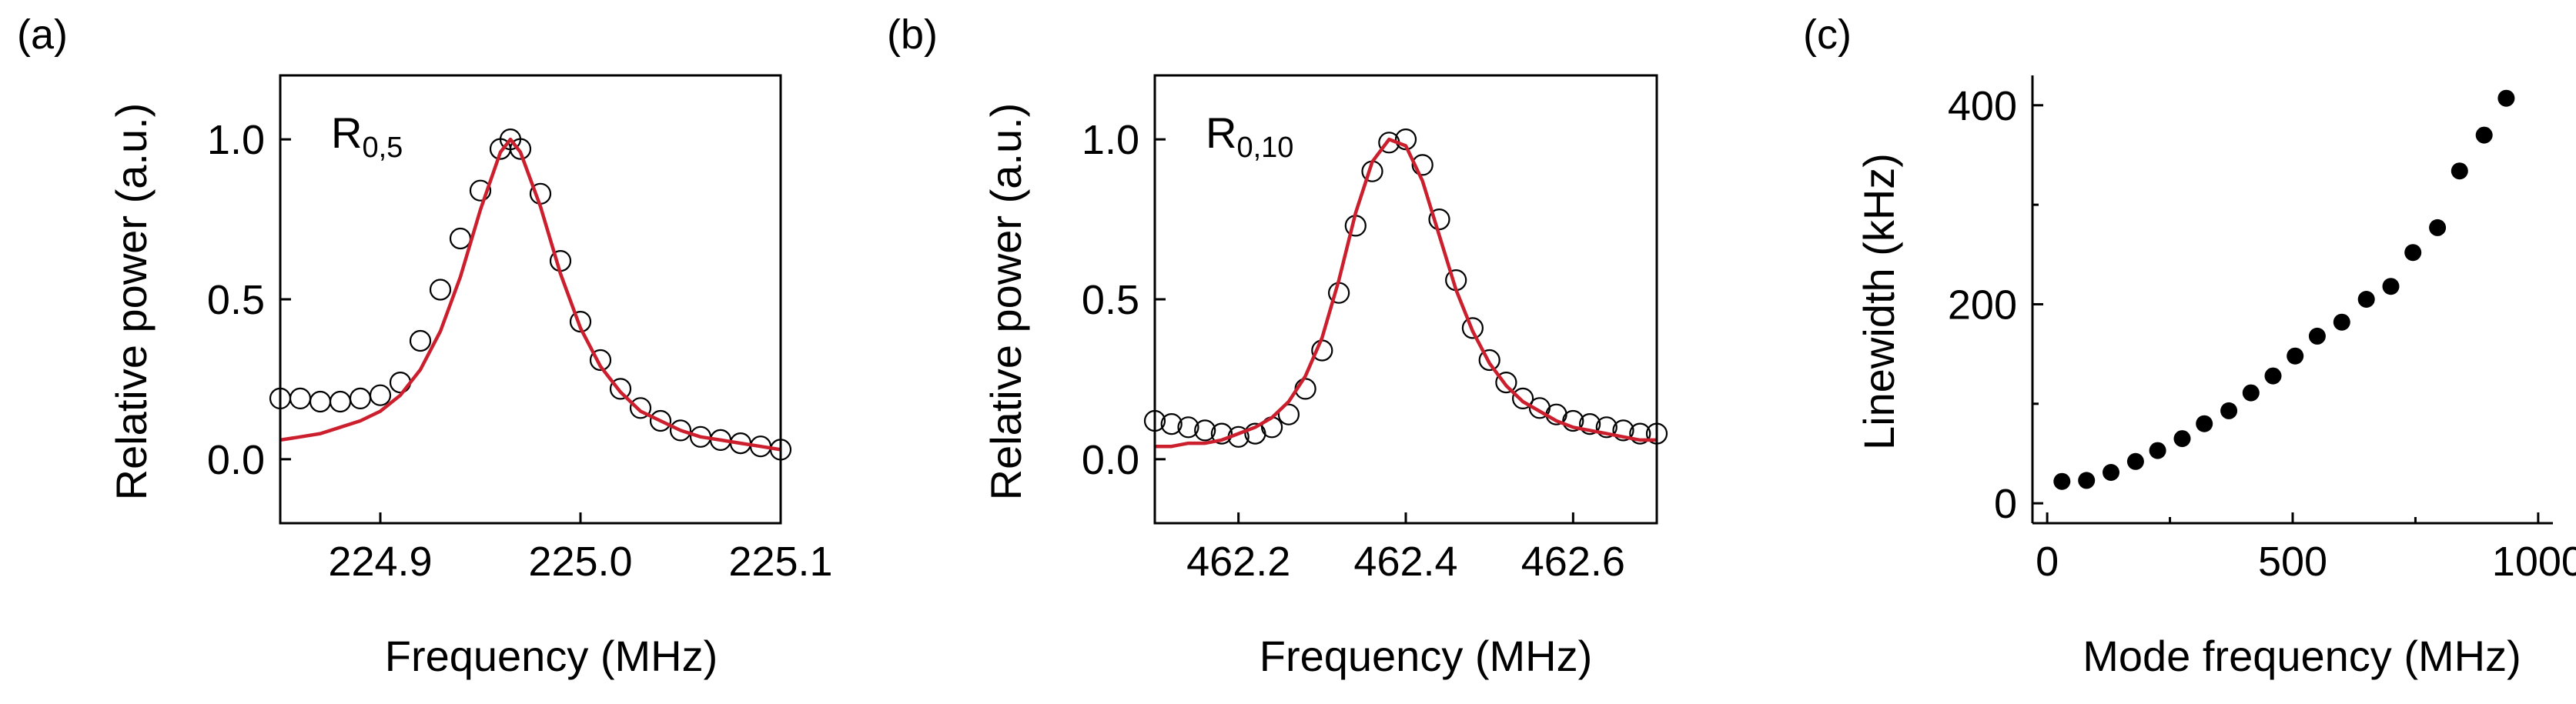  What do you see at coordinates (1265, 148) in the screenshot?
I see `annotation-sub: 0,10` at bounding box center [1265, 148].